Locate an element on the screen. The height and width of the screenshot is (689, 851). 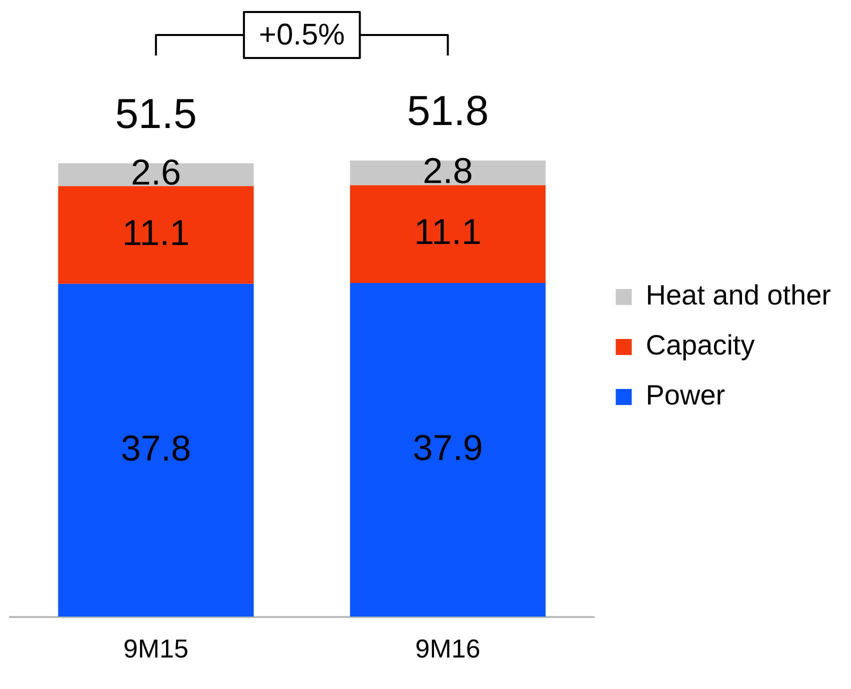
x-tick-label: 9M16 is located at coordinates (447, 649).